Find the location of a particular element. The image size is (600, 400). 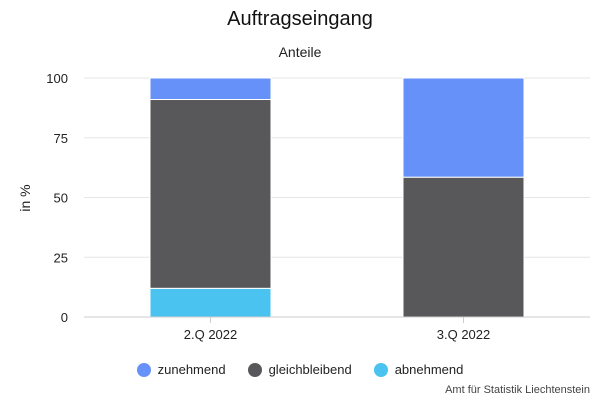

legend-item-abnehmend: abnehmend is located at coordinates (418, 369).